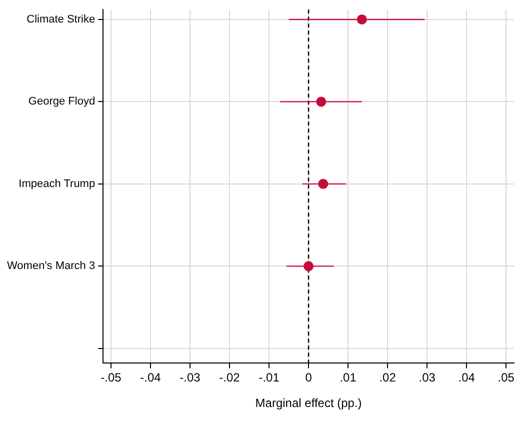 The image size is (524, 421). I want to click on x-tick-label: -.05, so click(111, 377).